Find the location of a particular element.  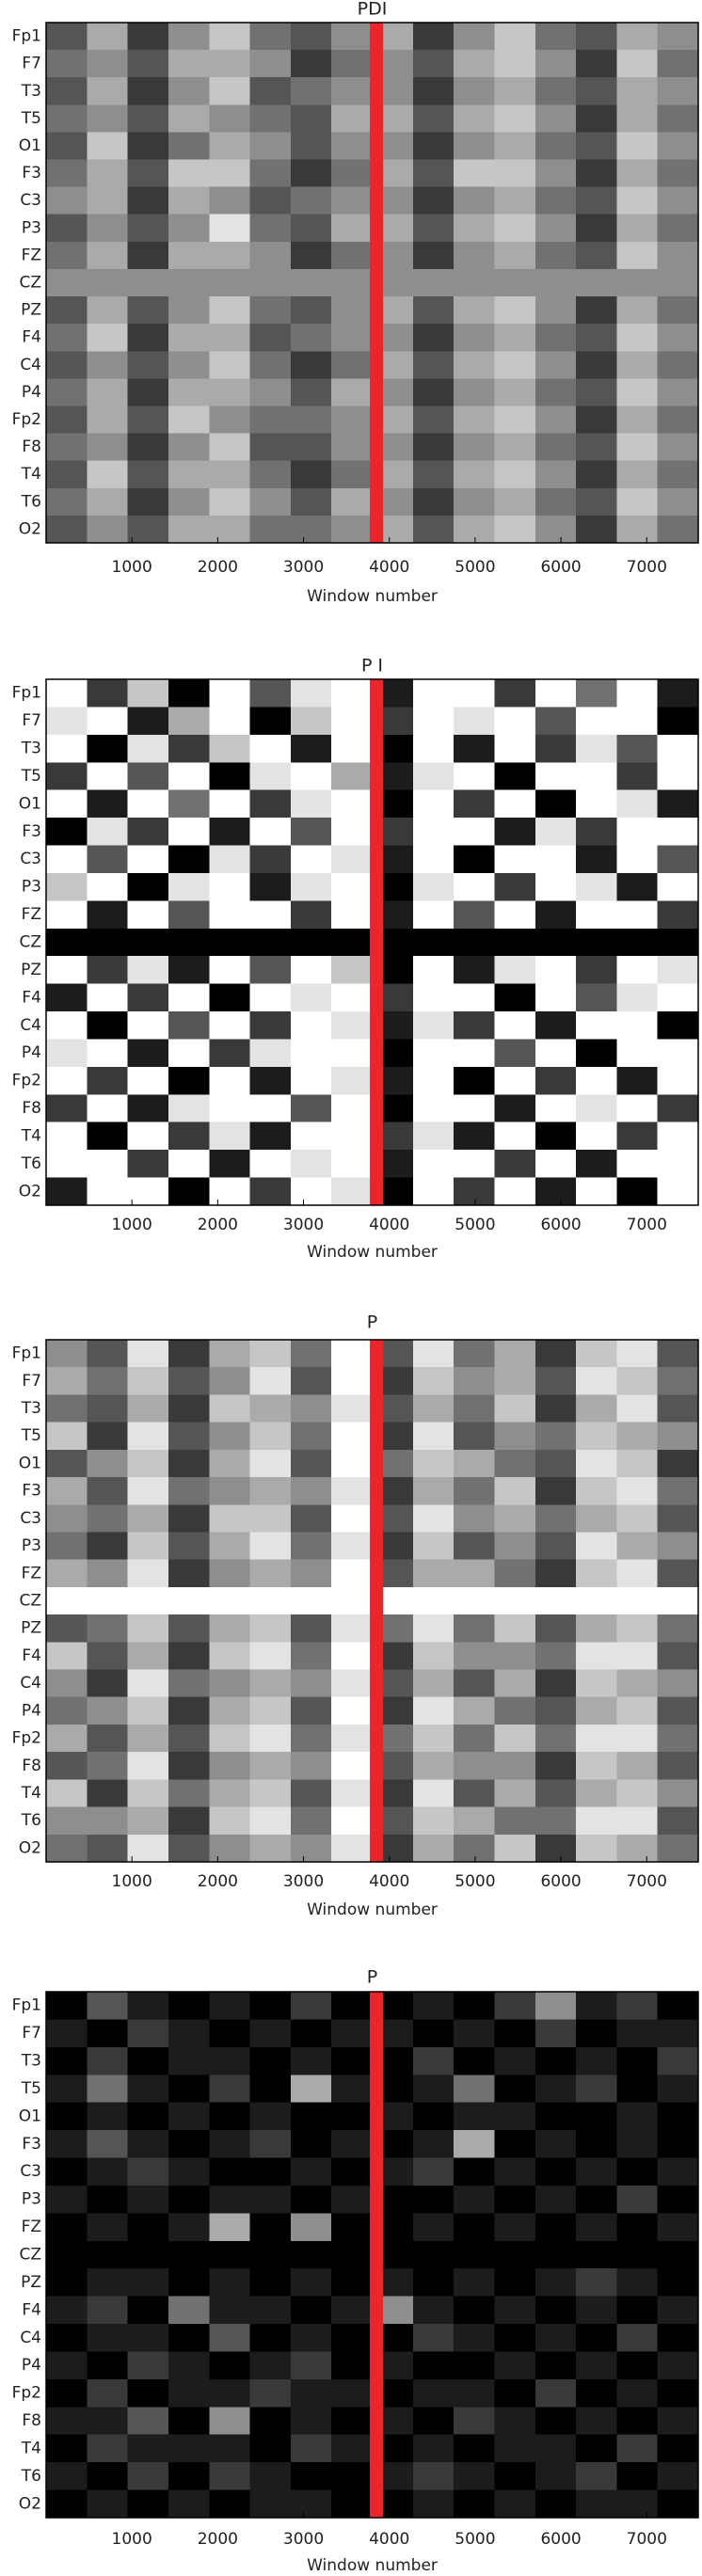

x-axis-label: Window number is located at coordinates (372, 2566).